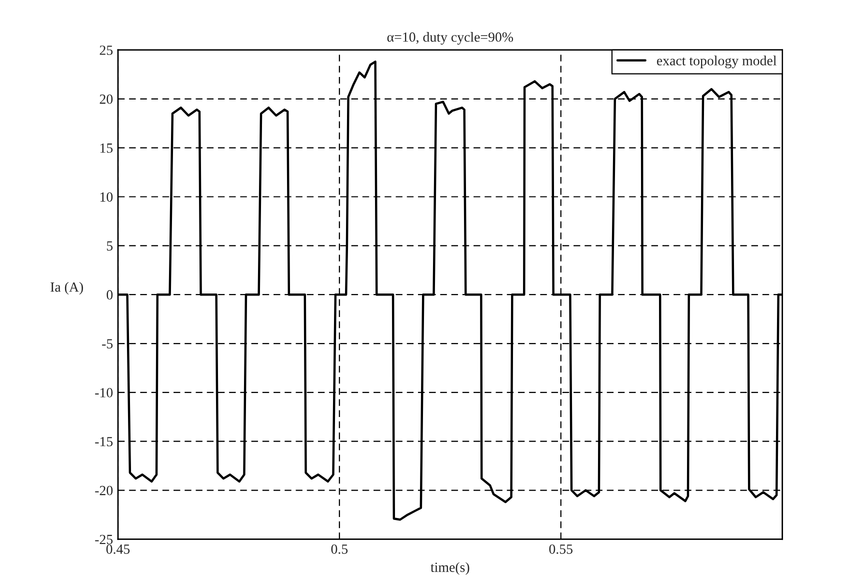  What do you see at coordinates (66, 288) in the screenshot?
I see `y-axis-title: Ia (A)` at bounding box center [66, 288].